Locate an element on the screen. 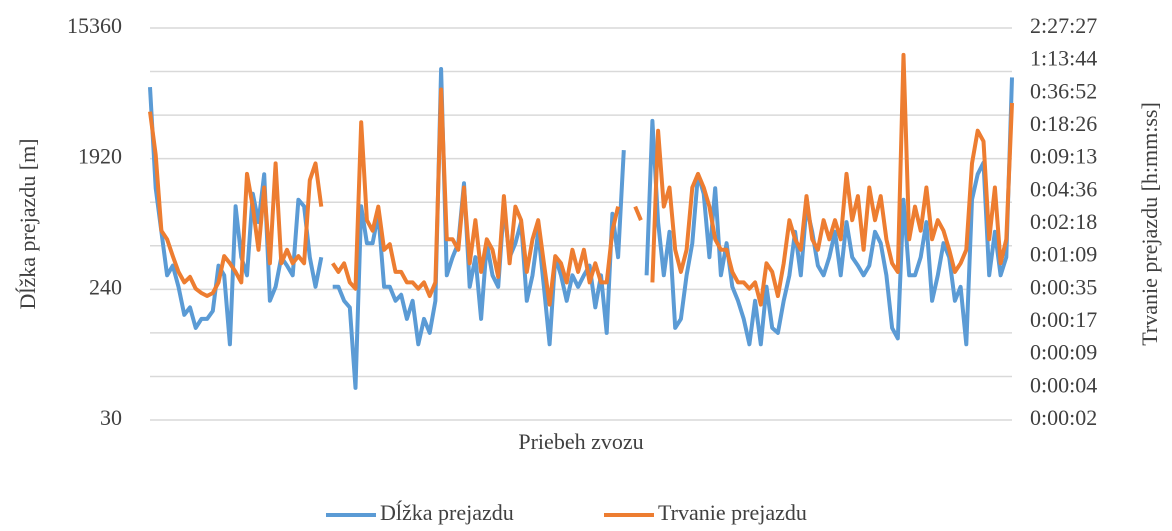  y2-tick-label: 0:01:09 is located at coordinates (1063, 254).